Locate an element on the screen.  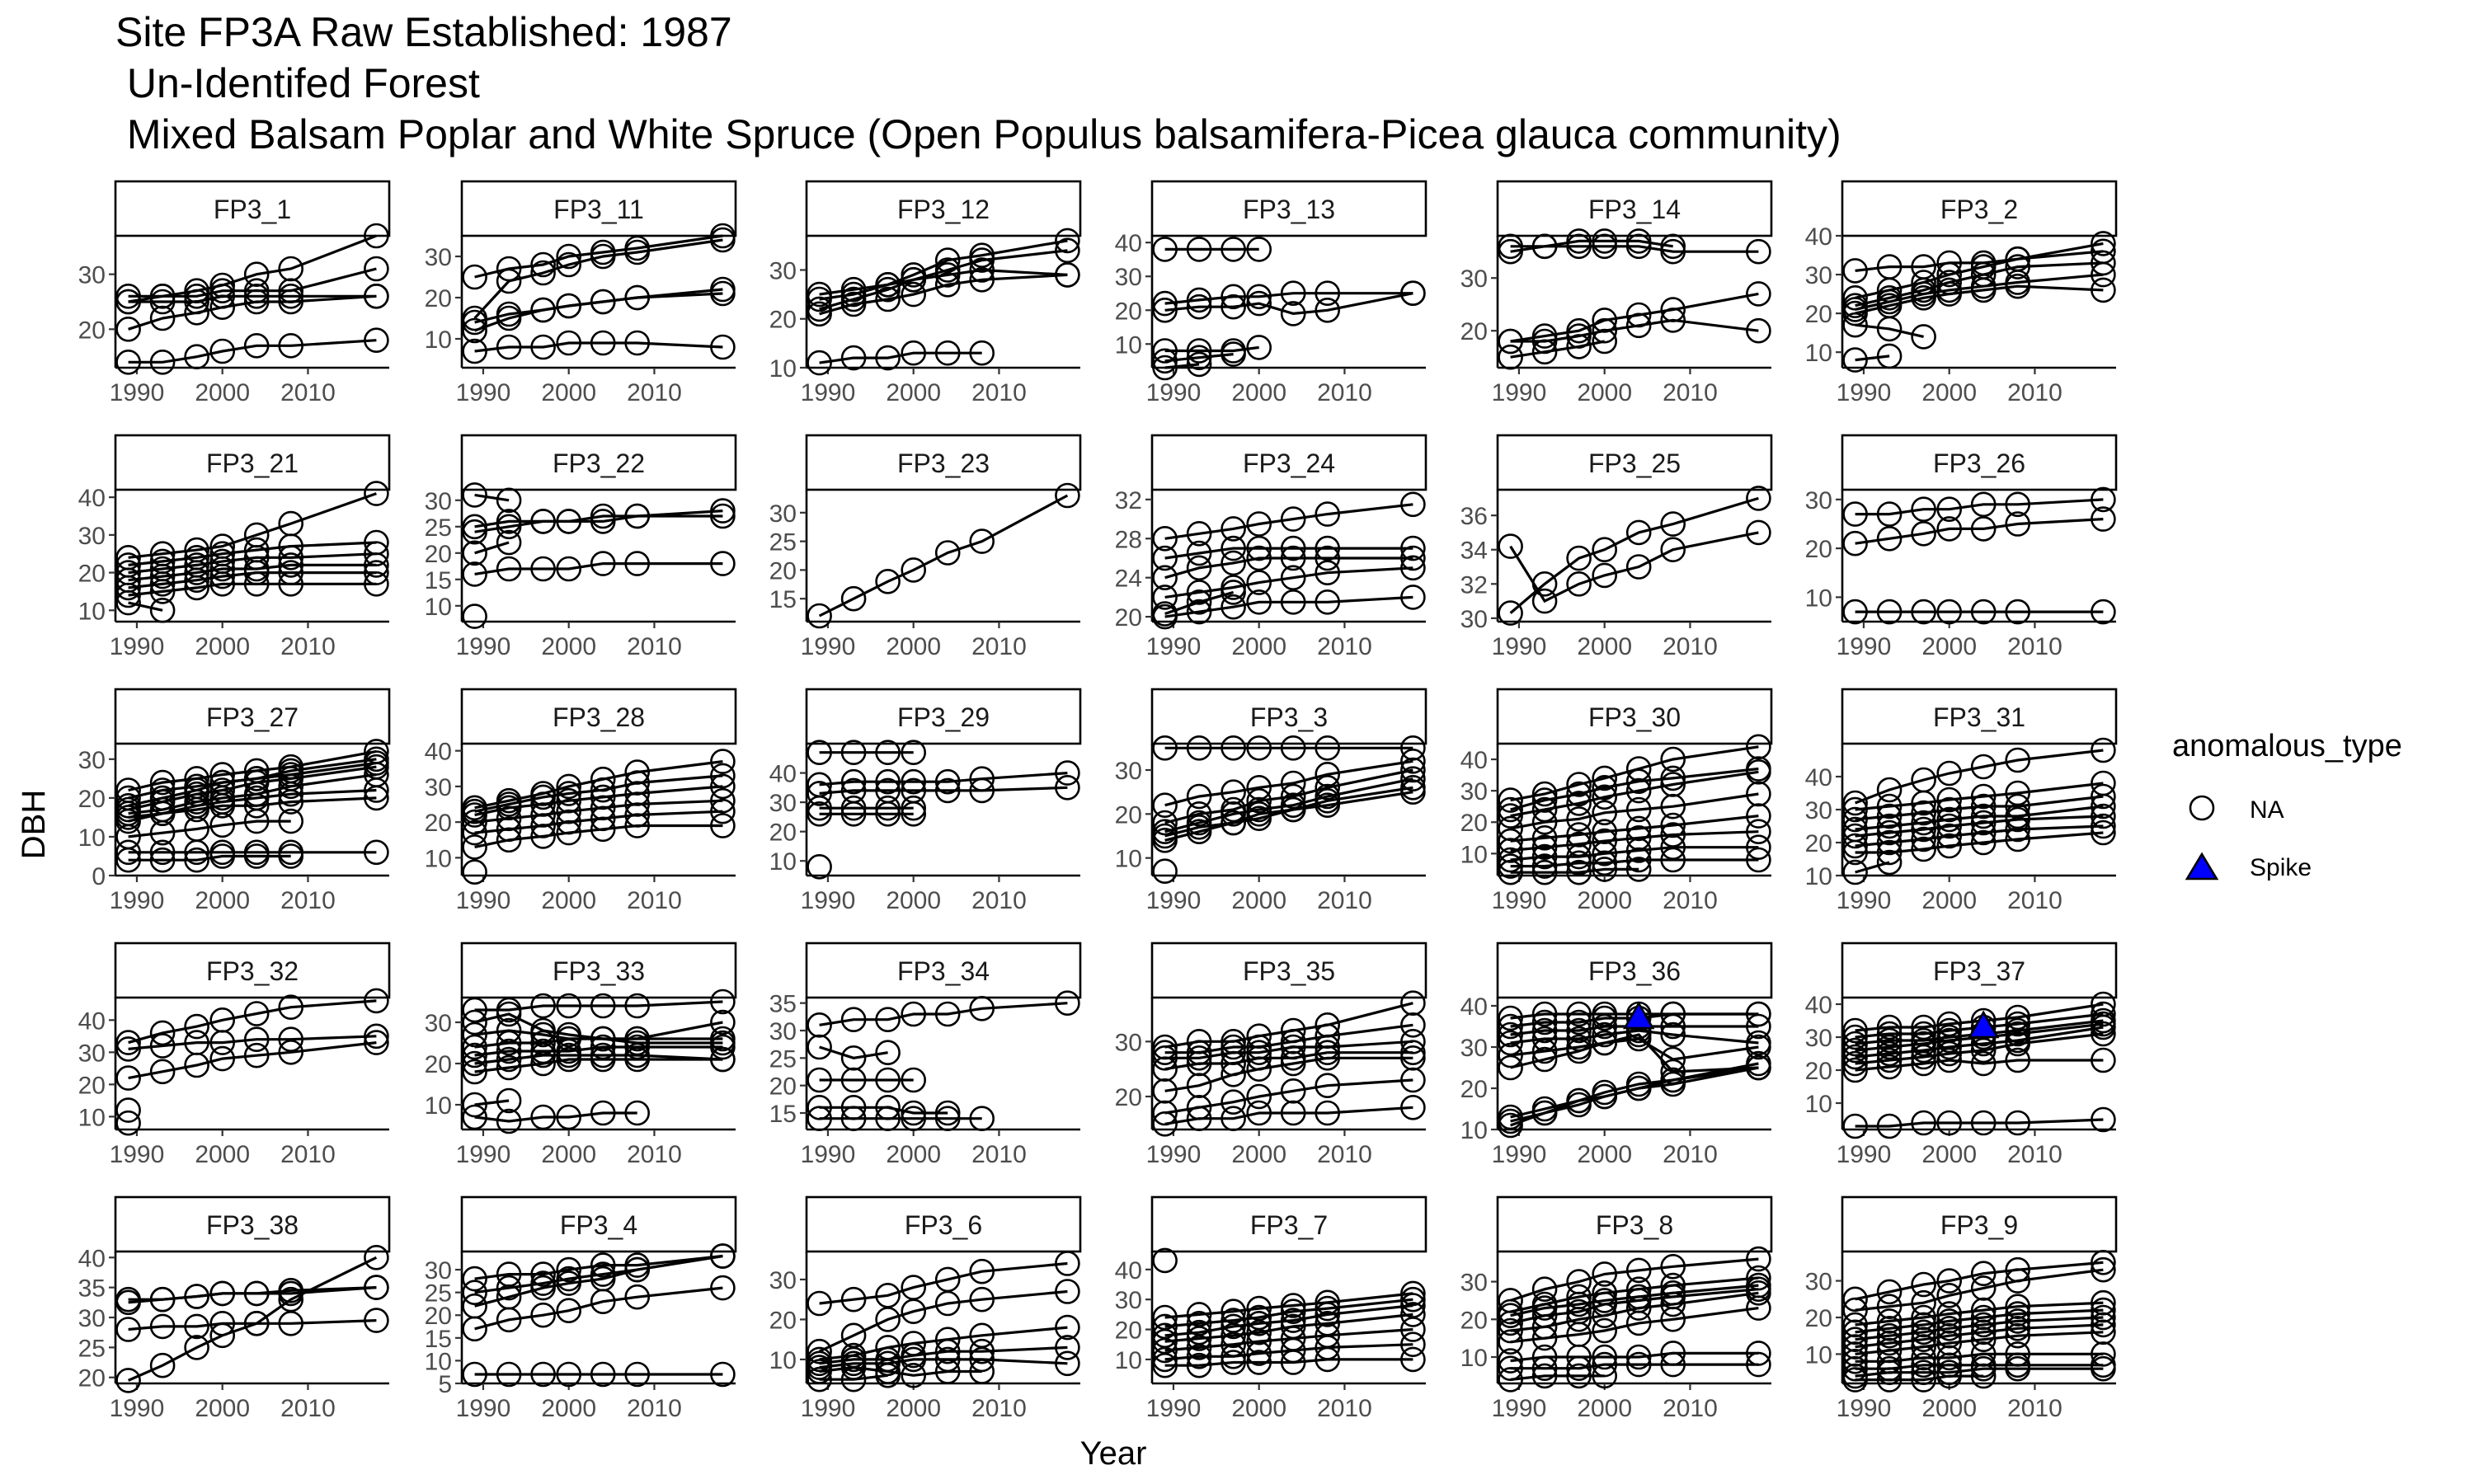
y-tick-label: 30 is located at coordinates (1474, 279).